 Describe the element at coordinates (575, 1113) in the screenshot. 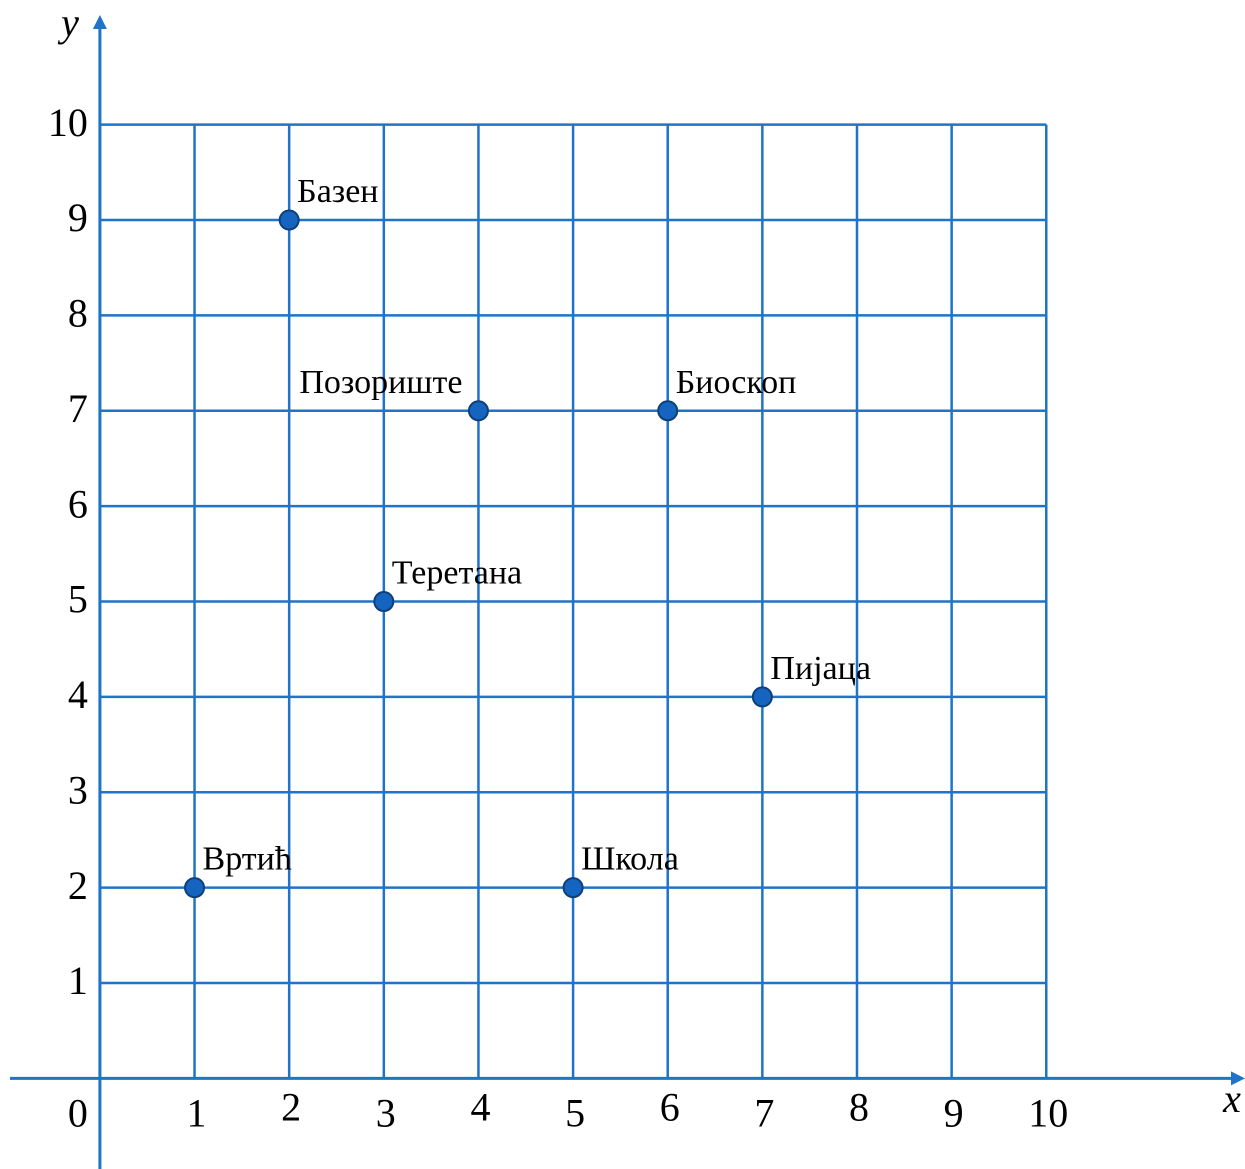

I see `x-tick-label: 5` at that location.